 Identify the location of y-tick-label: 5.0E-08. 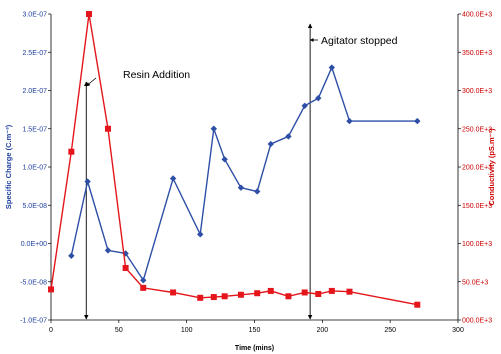
(34, 206).